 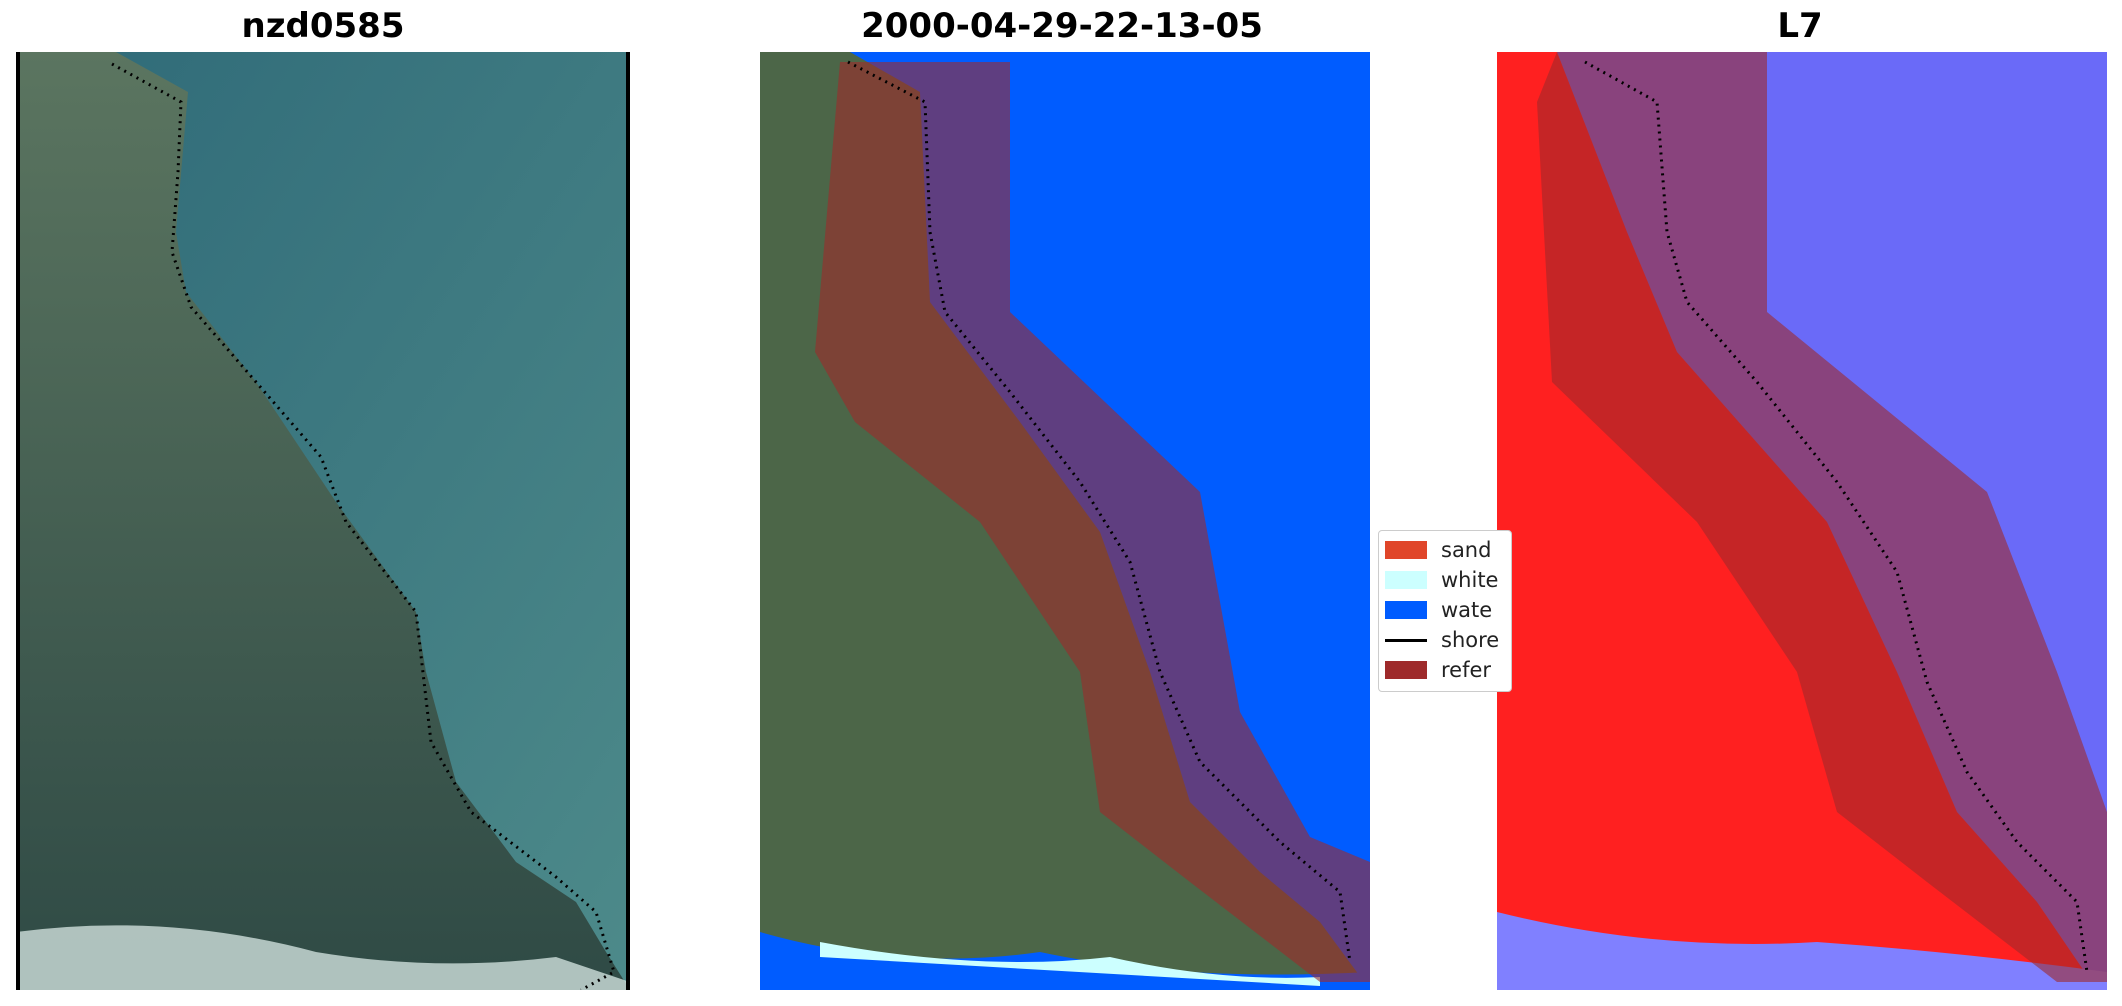 What do you see at coordinates (1062, 26) in the screenshot?
I see `panel-title-classified: 2000-04-29-22-13-05` at bounding box center [1062, 26].